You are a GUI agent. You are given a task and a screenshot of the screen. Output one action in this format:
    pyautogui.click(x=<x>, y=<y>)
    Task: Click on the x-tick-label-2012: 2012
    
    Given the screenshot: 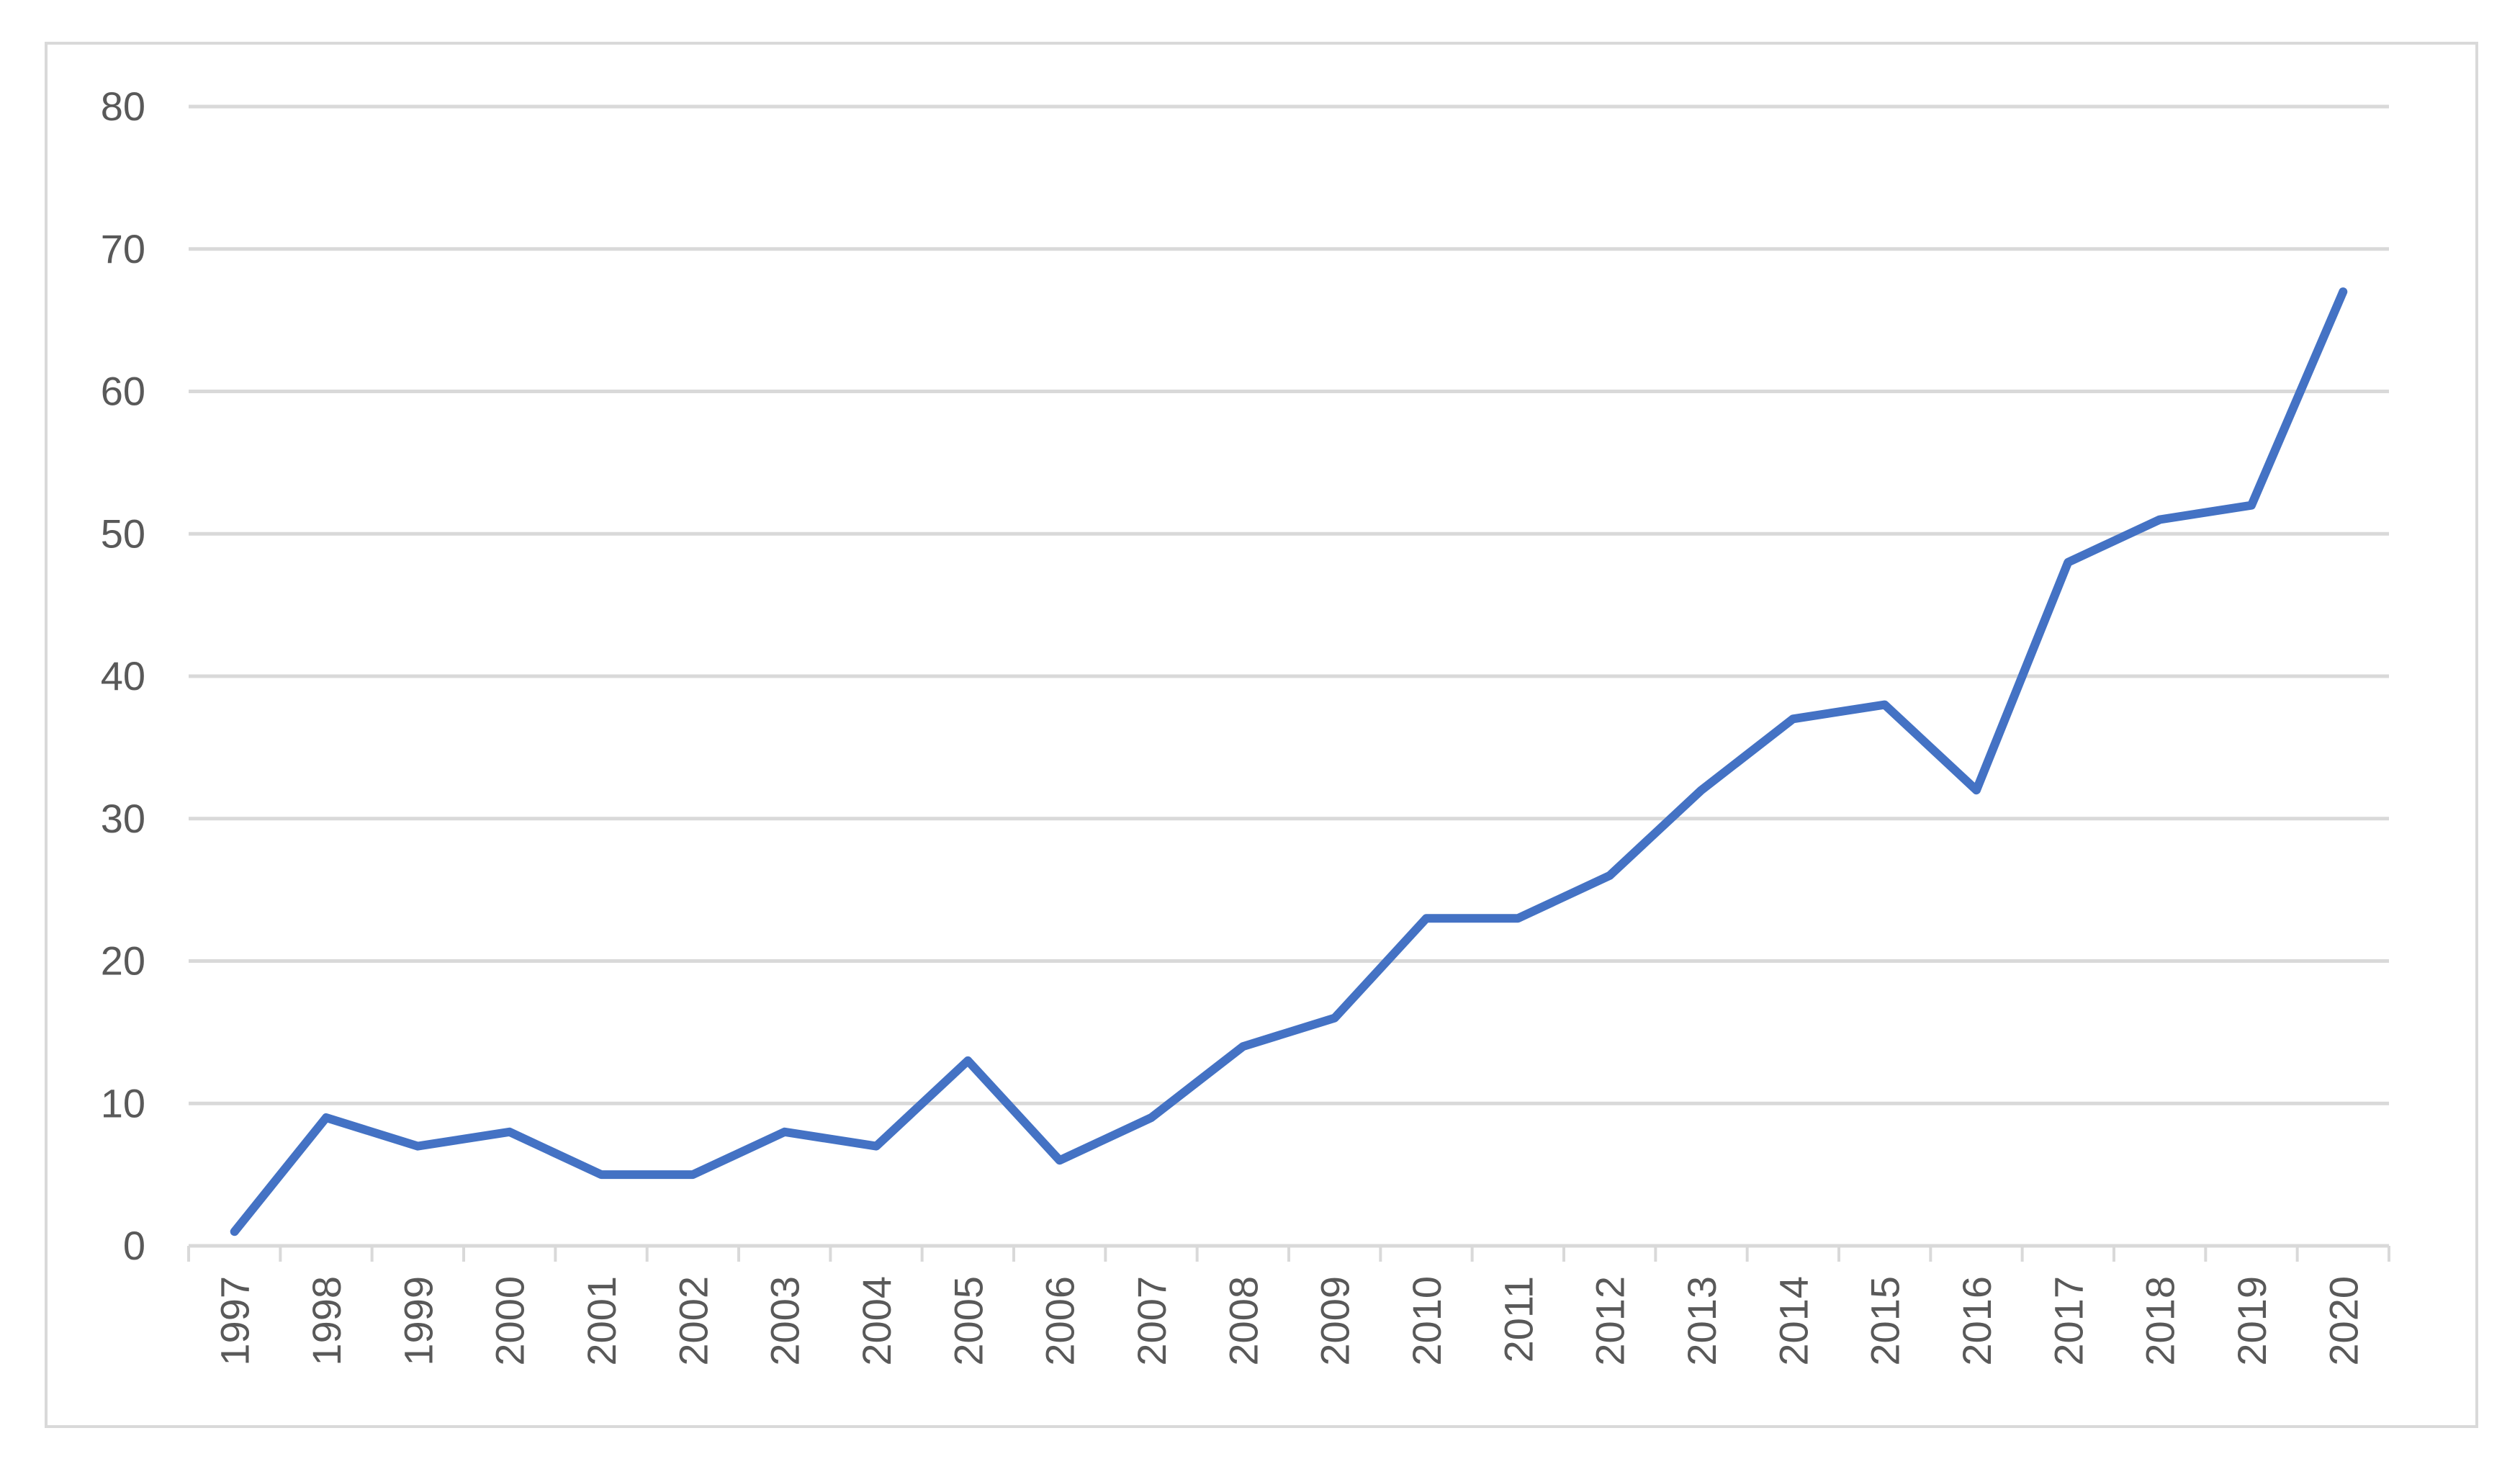 What is the action you would take?
    pyautogui.click(x=1610, y=1321)
    